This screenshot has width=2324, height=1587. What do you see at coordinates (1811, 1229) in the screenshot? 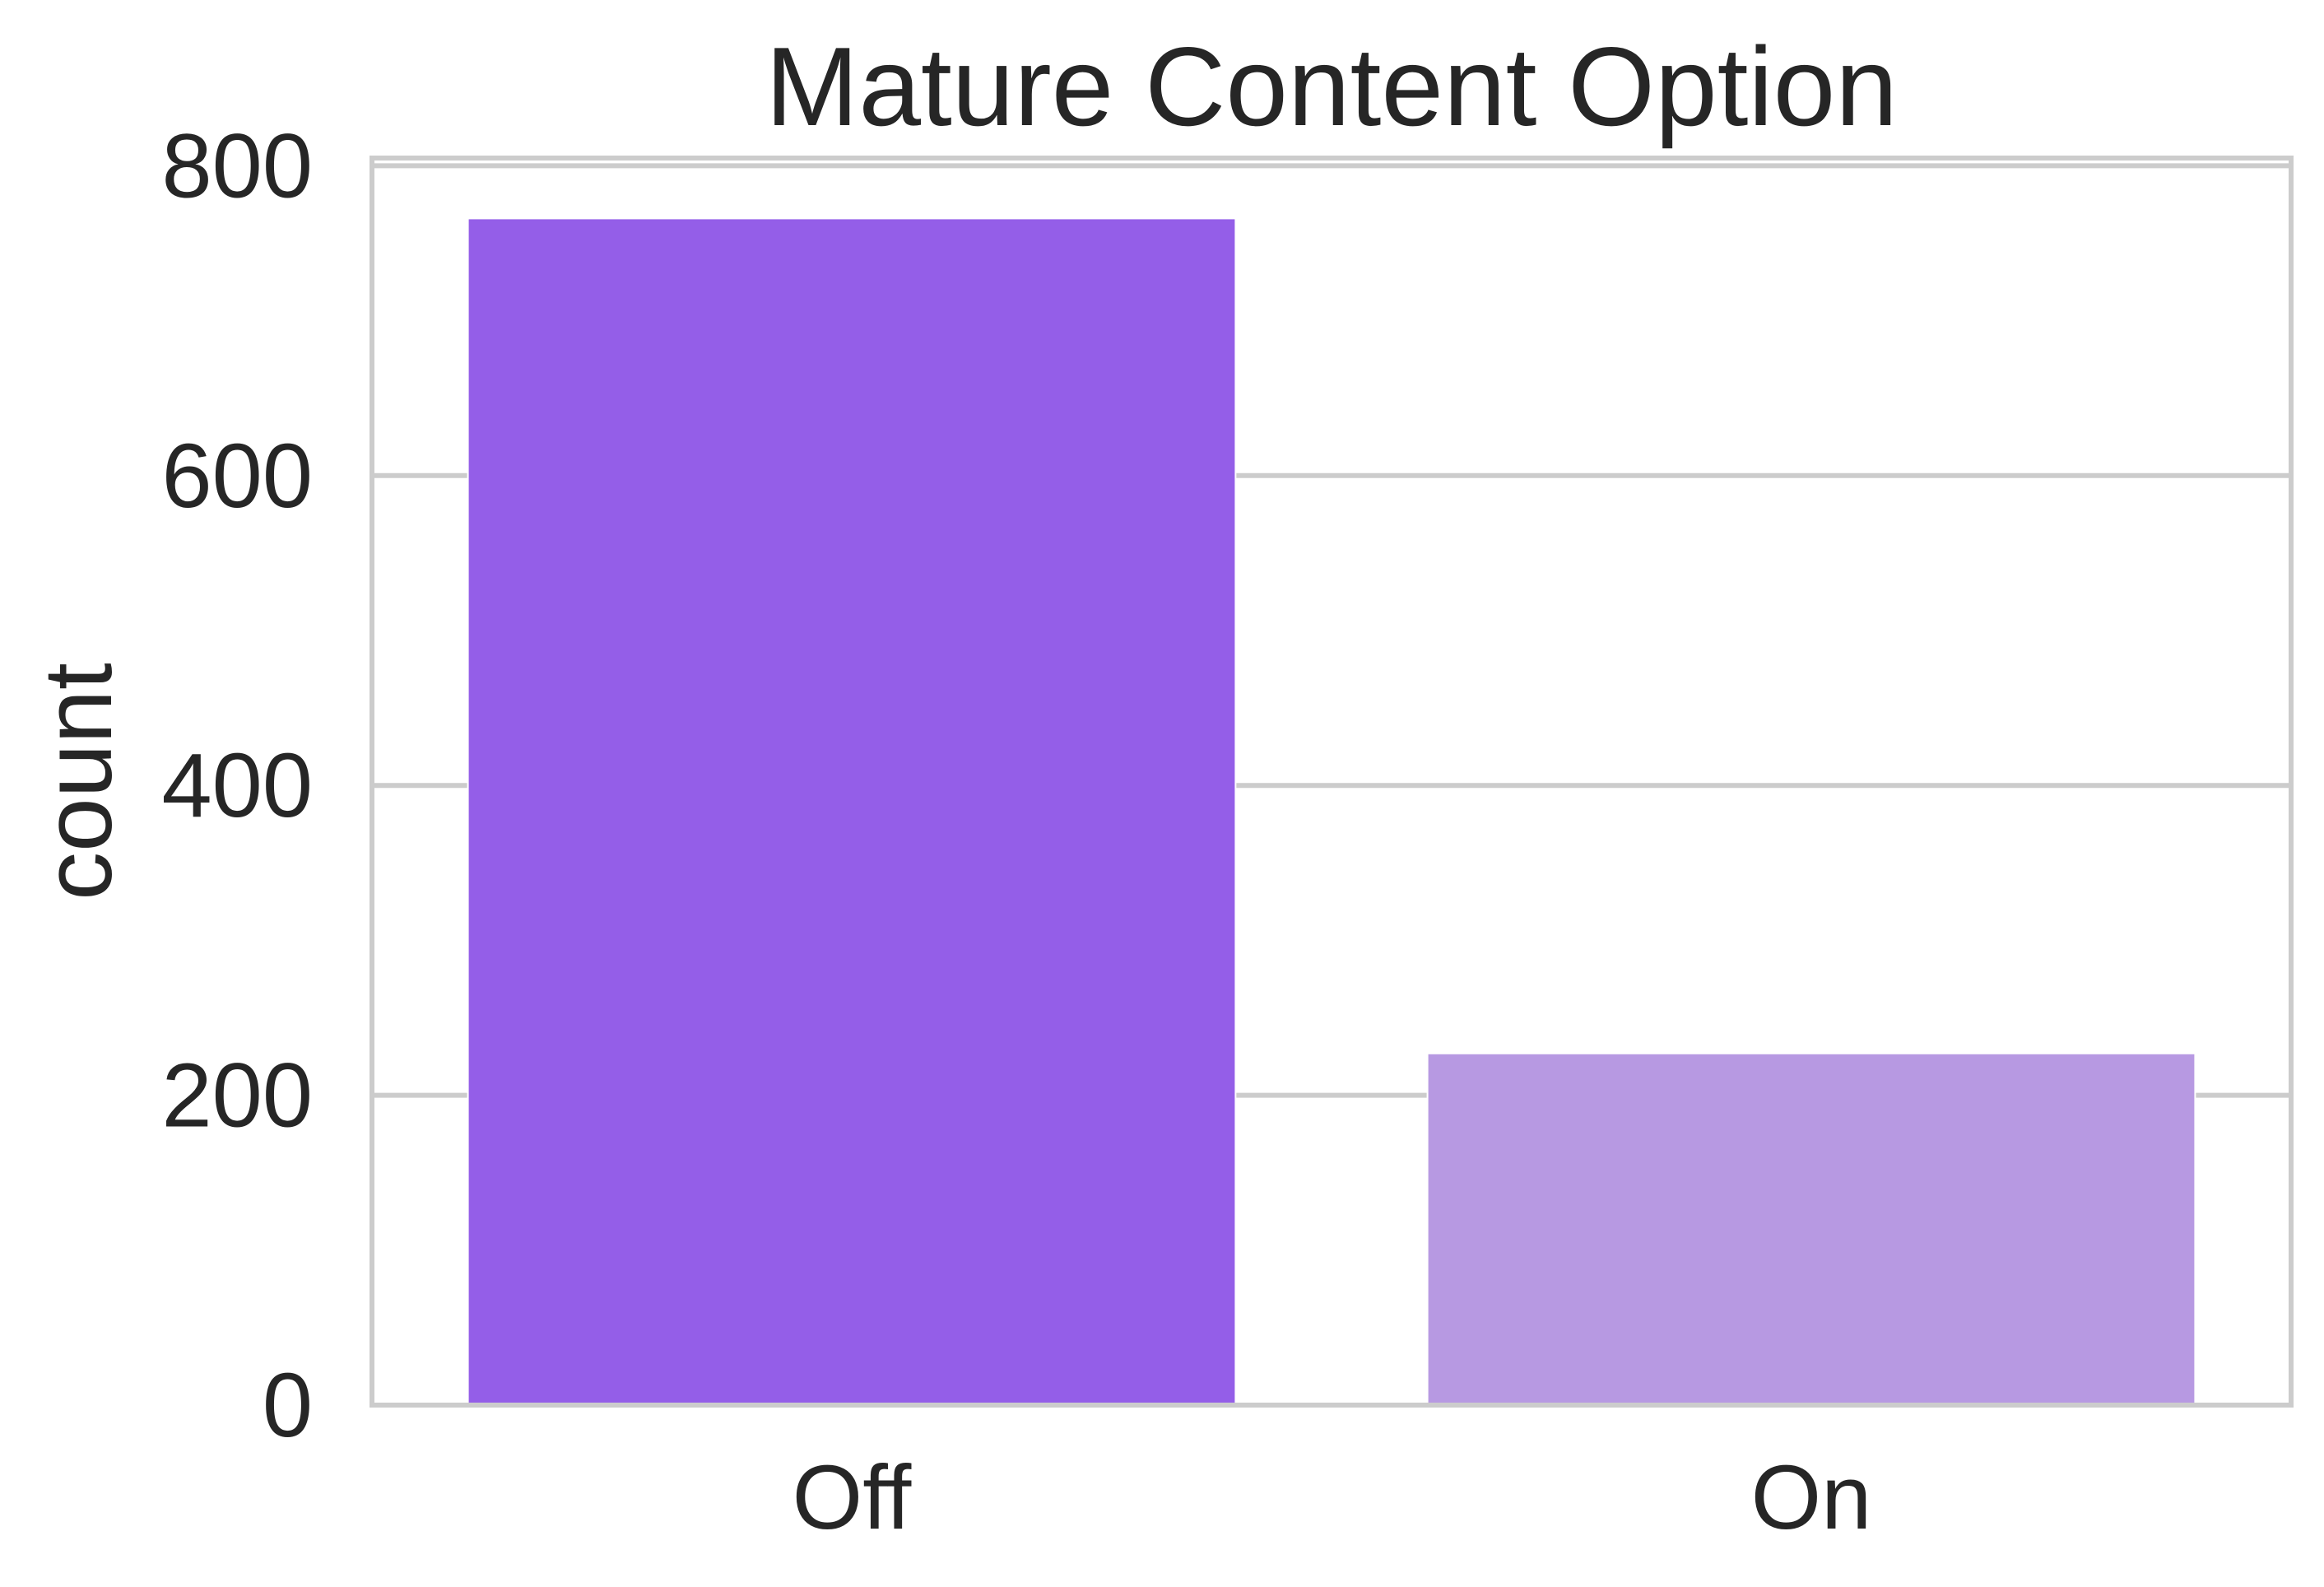
I see `bar-on` at bounding box center [1811, 1229].